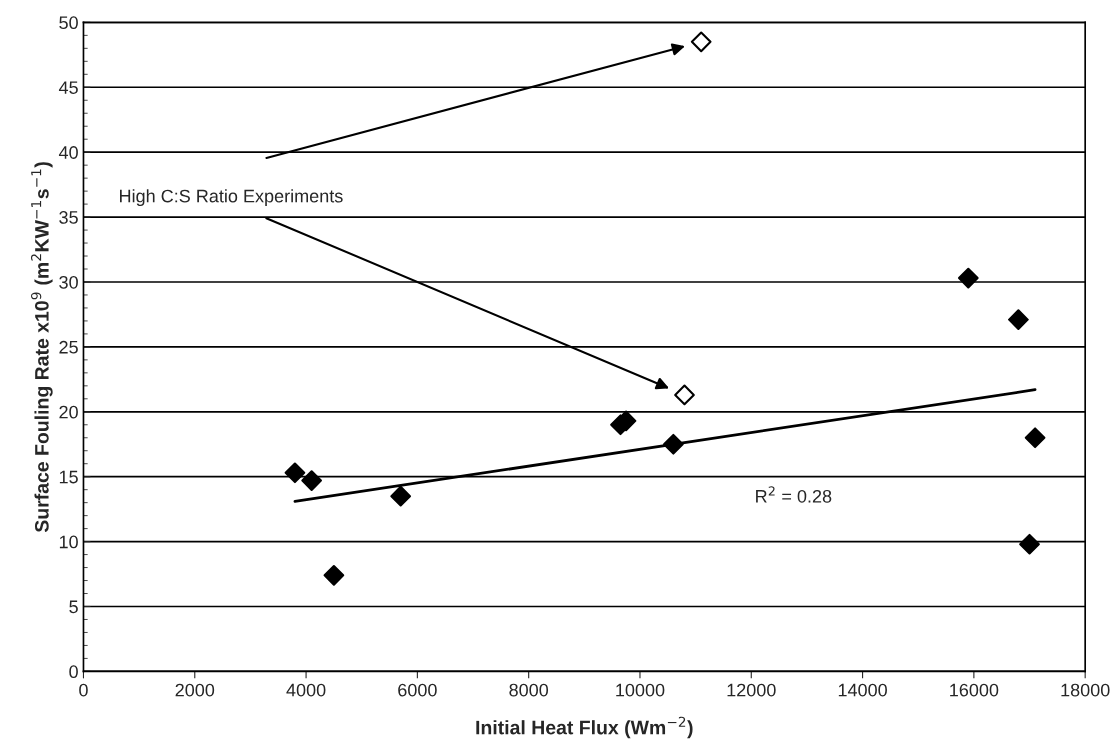 This screenshot has height=746, width=1113. I want to click on y-tick-label: 45, so click(68, 87).